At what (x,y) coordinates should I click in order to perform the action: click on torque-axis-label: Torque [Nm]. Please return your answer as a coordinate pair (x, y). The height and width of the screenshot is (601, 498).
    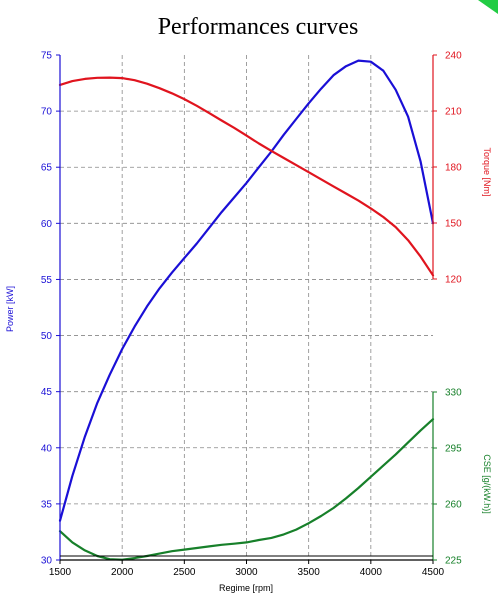
    Looking at the image, I should click on (487, 171).